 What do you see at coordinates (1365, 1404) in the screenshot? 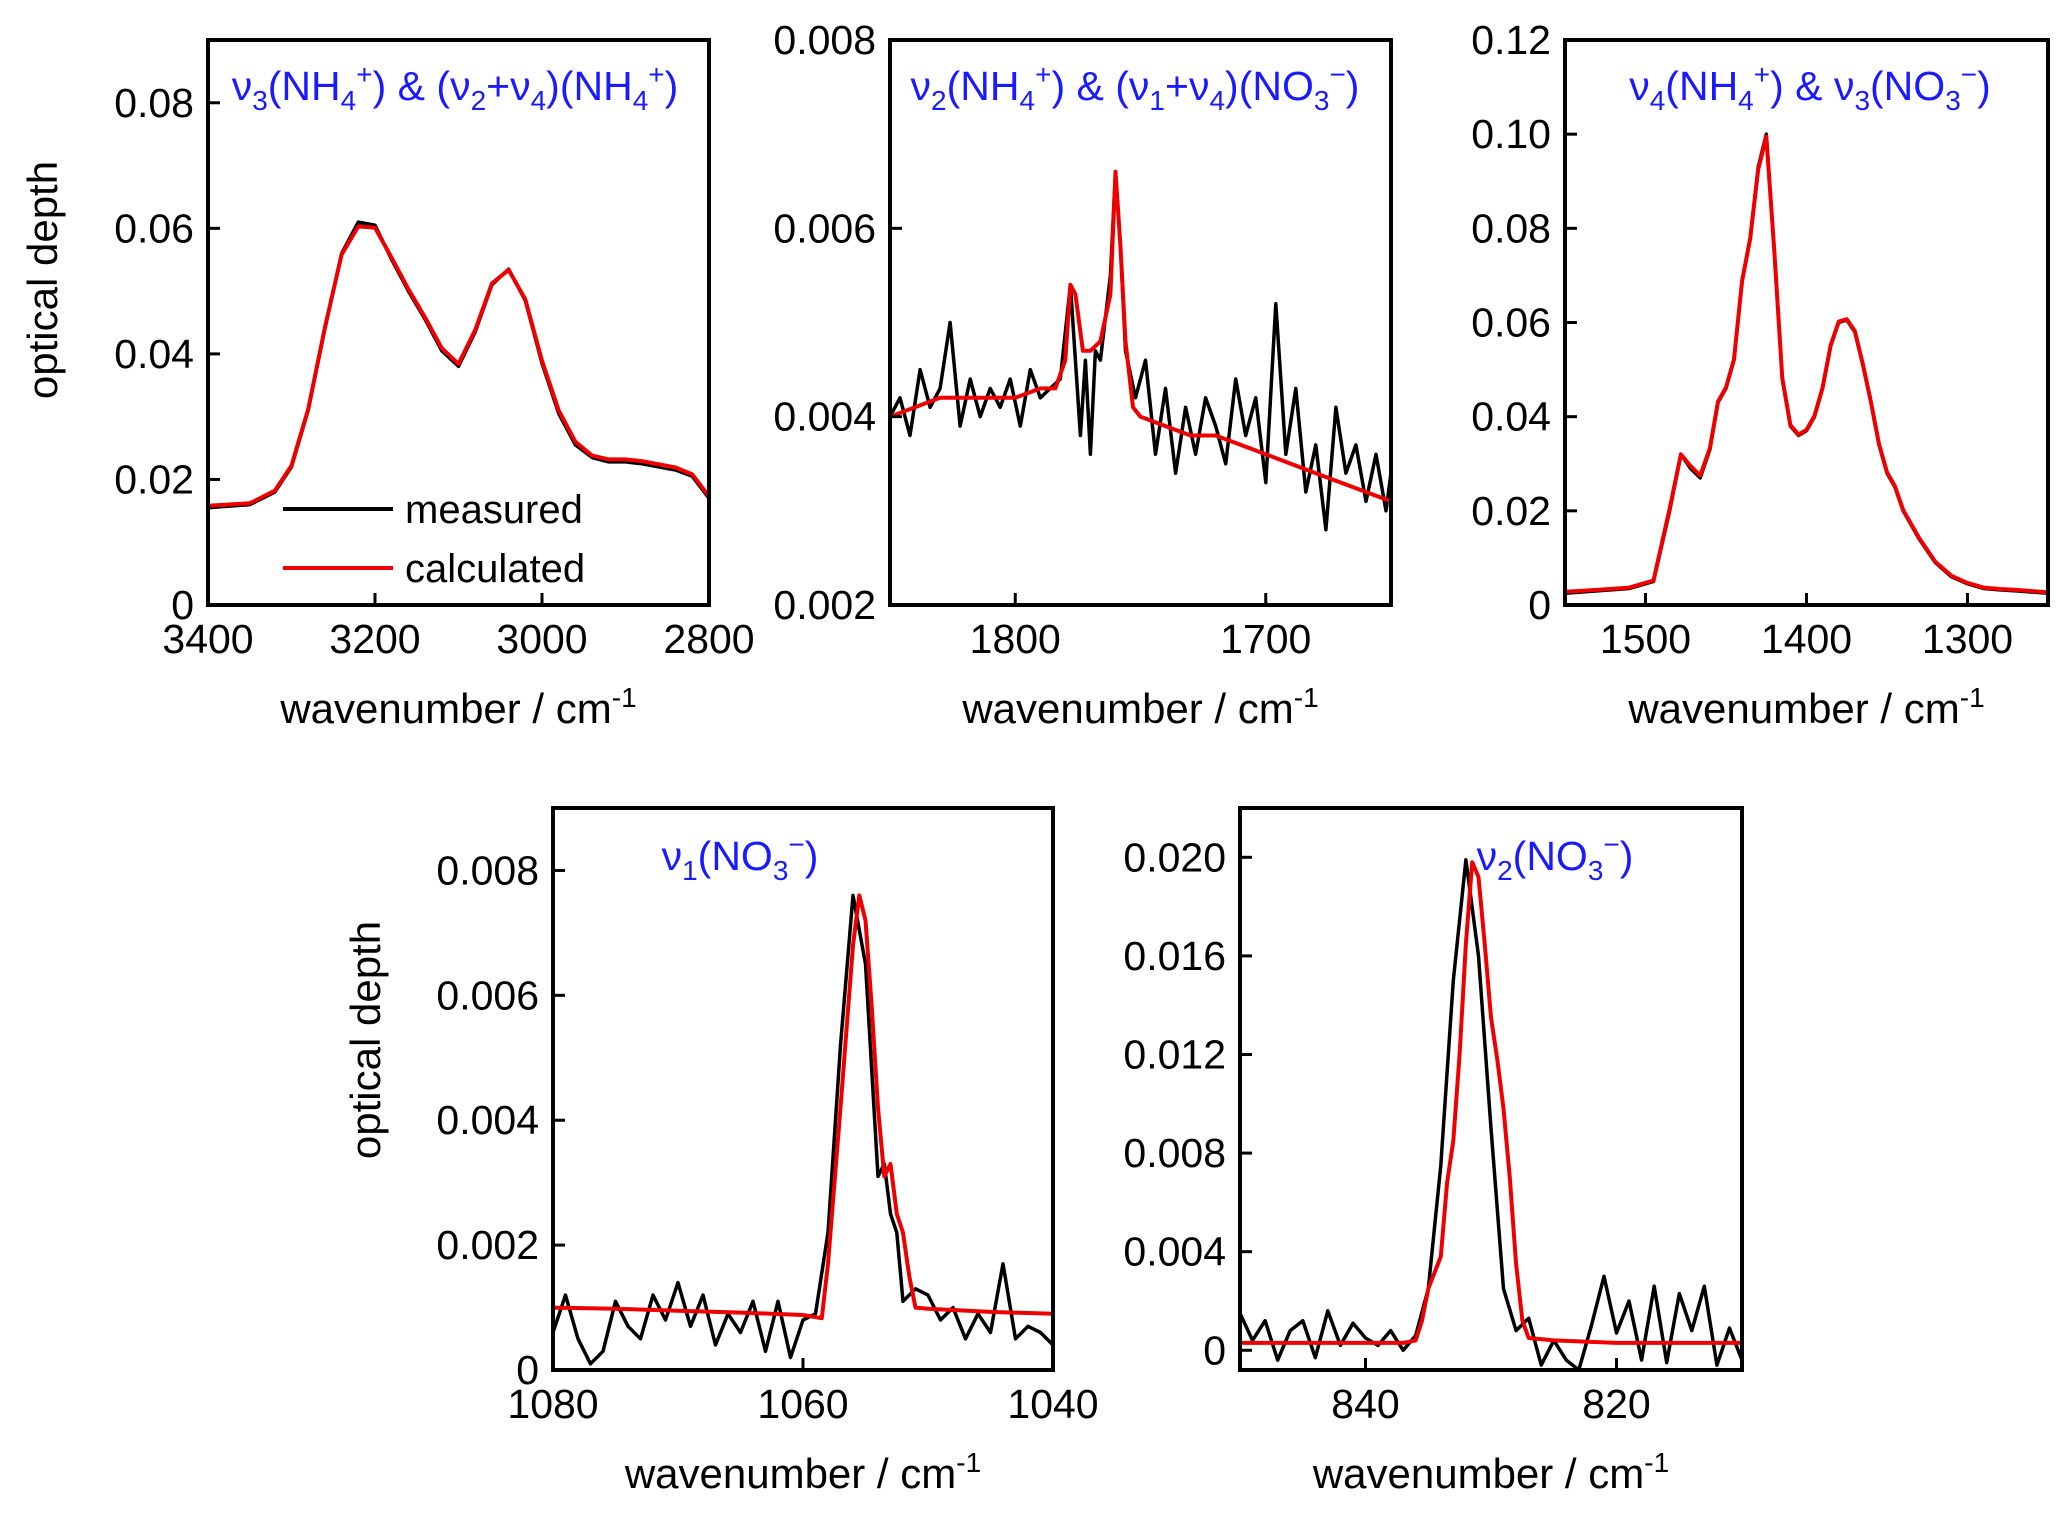
I see `x-tick-label: 840` at bounding box center [1365, 1404].